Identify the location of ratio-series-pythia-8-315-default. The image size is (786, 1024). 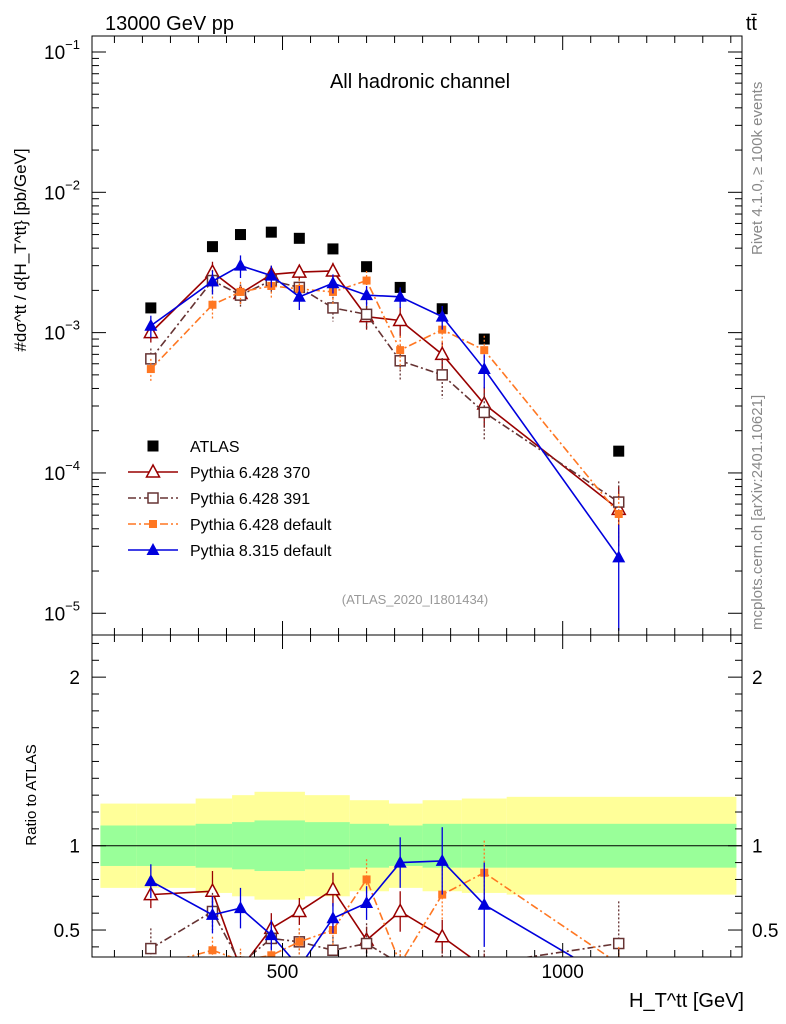
(384, 908).